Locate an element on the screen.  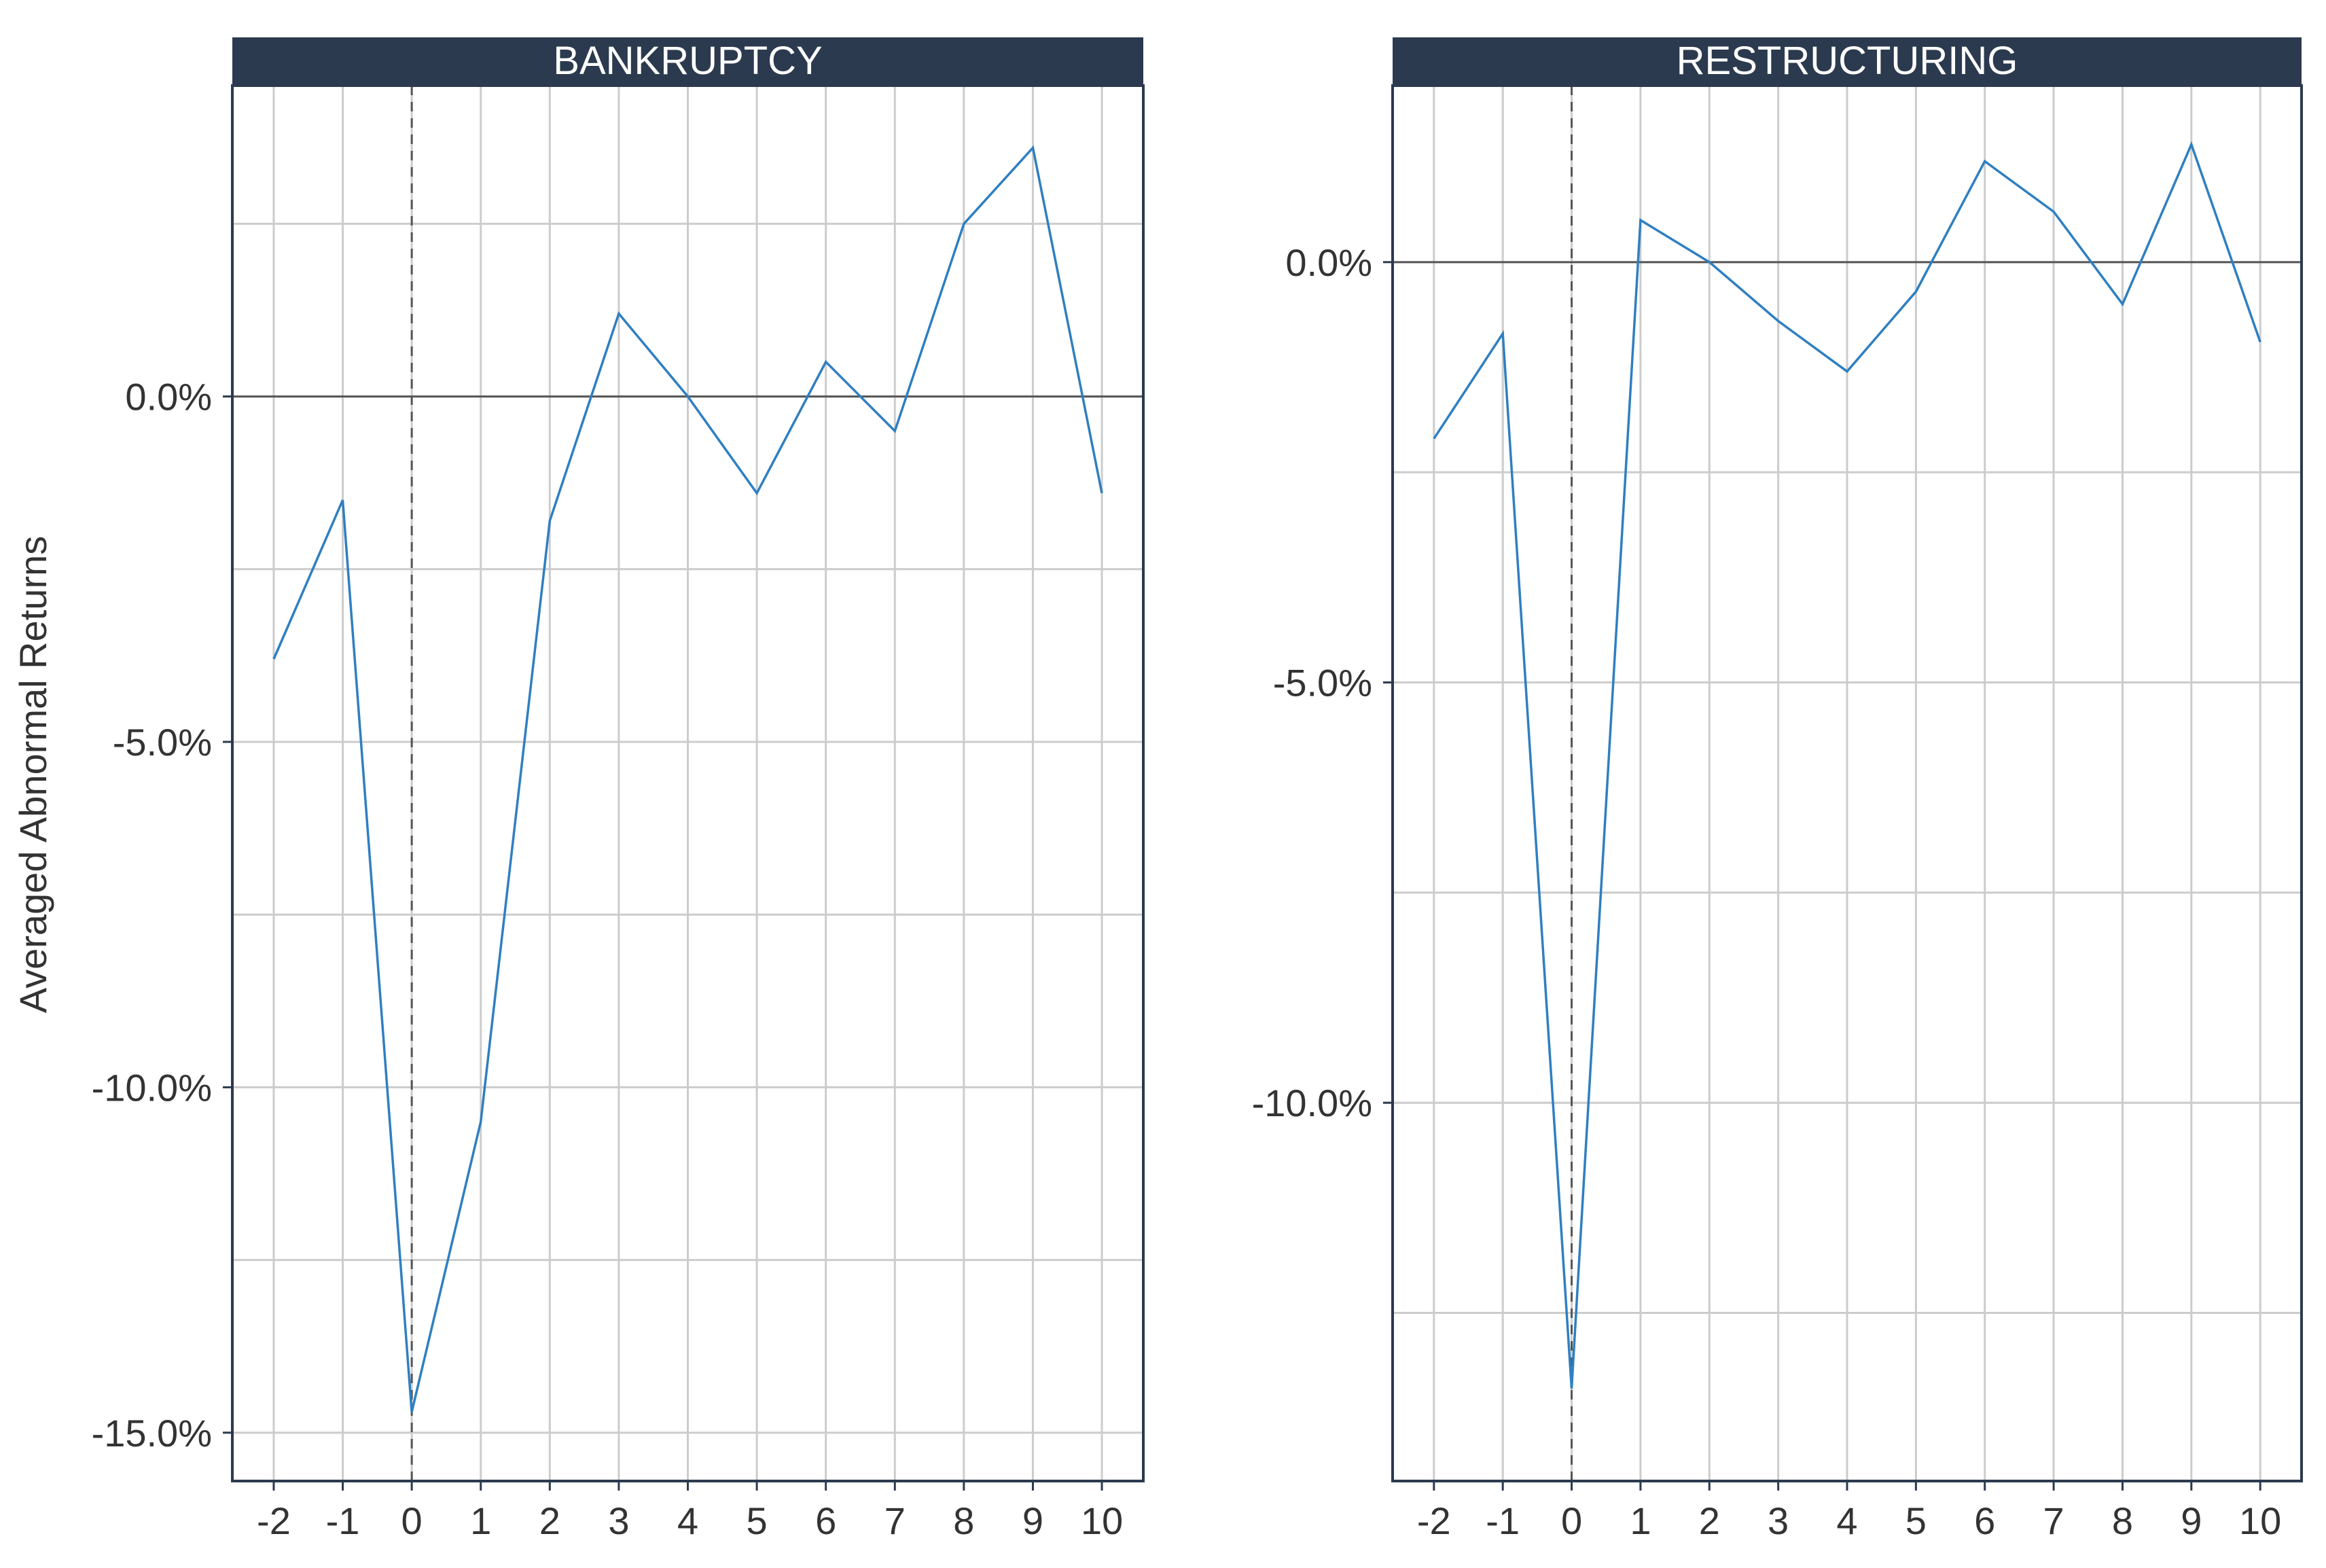
panel-1-x-tick-label-9: 7 is located at coordinates (895, 1520).